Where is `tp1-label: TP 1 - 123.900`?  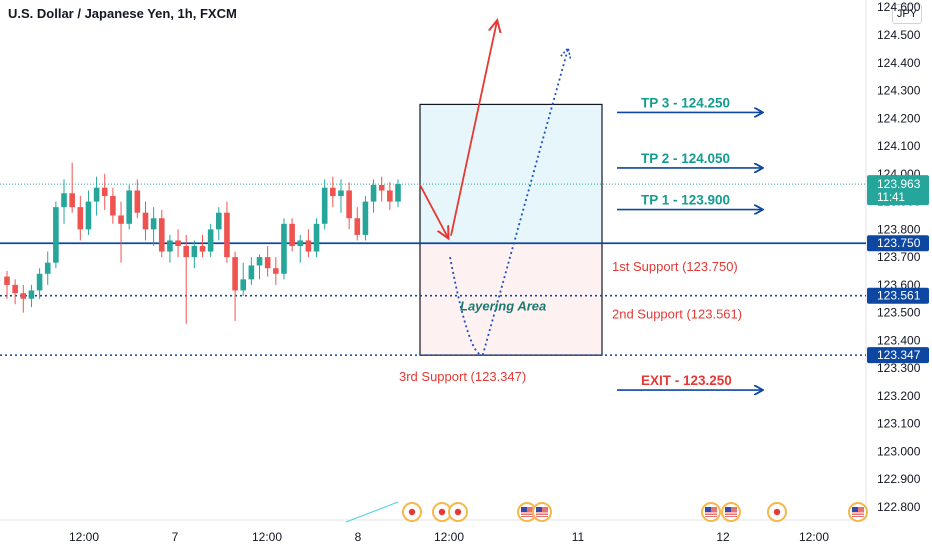 tp1-label: TP 1 - 123.900 is located at coordinates (685, 200).